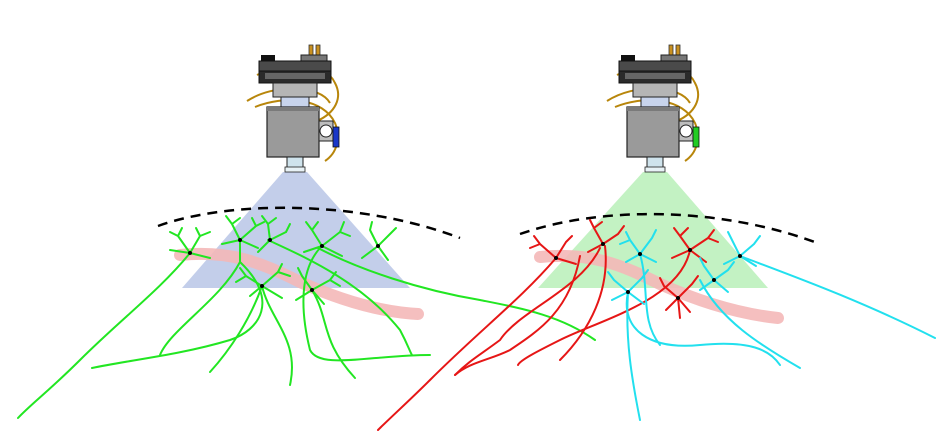 The width and height of the screenshot is (951, 440). What do you see at coordinates (696, 137) in the screenshot?
I see `right-led-indicator` at bounding box center [696, 137].